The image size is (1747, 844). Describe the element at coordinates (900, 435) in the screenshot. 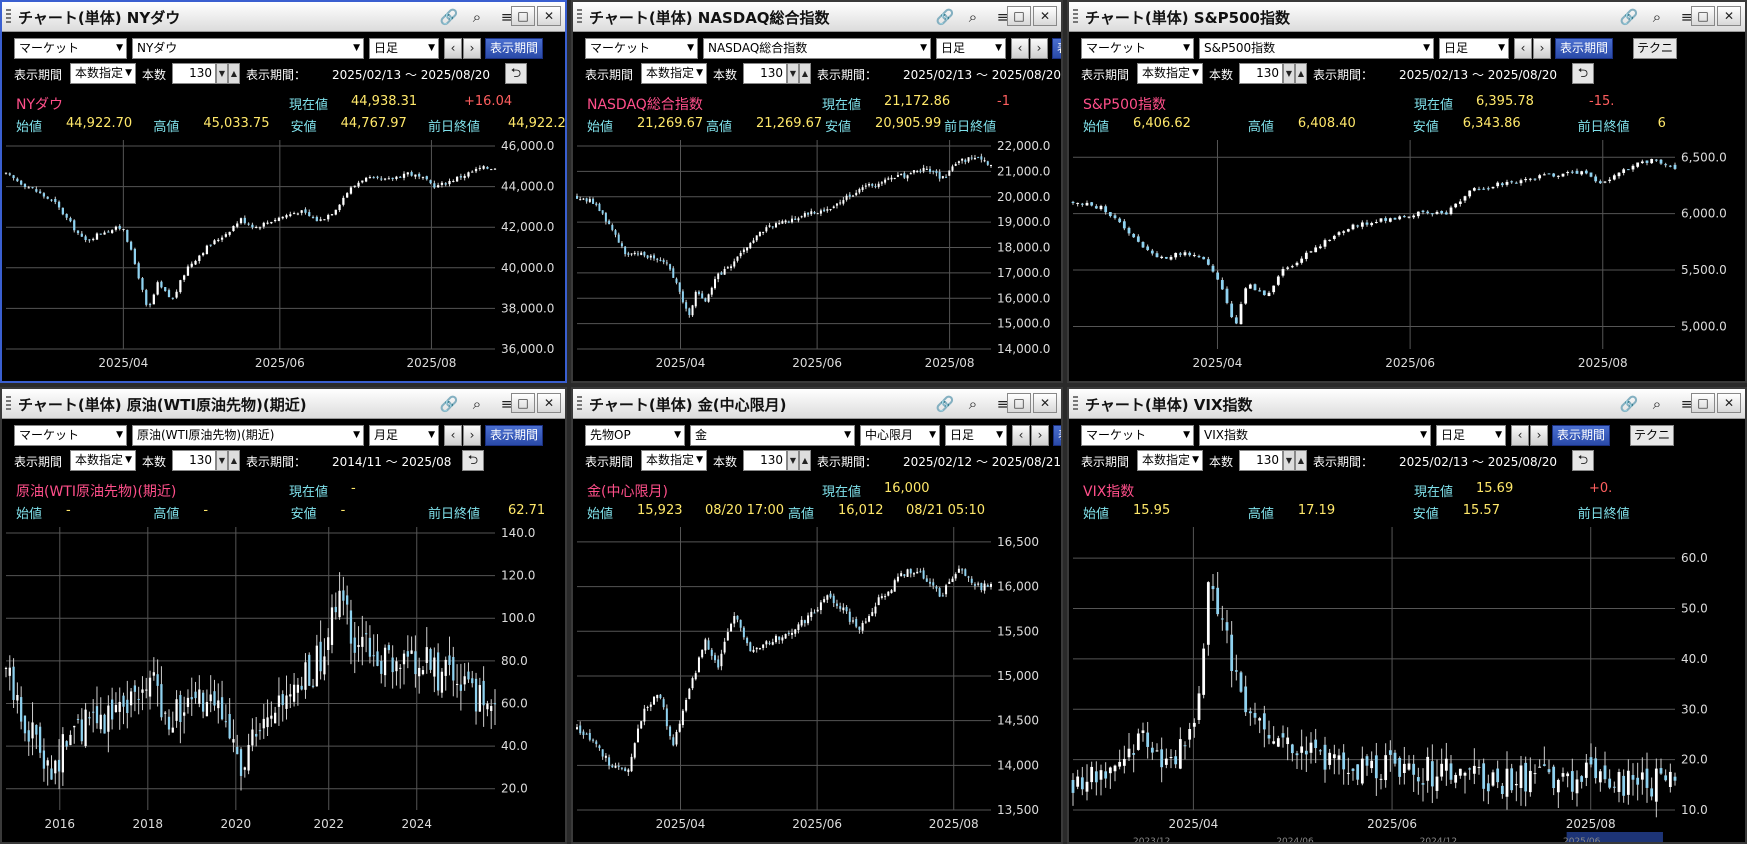

I see `contract-select: 中心限月 ▼` at that location.